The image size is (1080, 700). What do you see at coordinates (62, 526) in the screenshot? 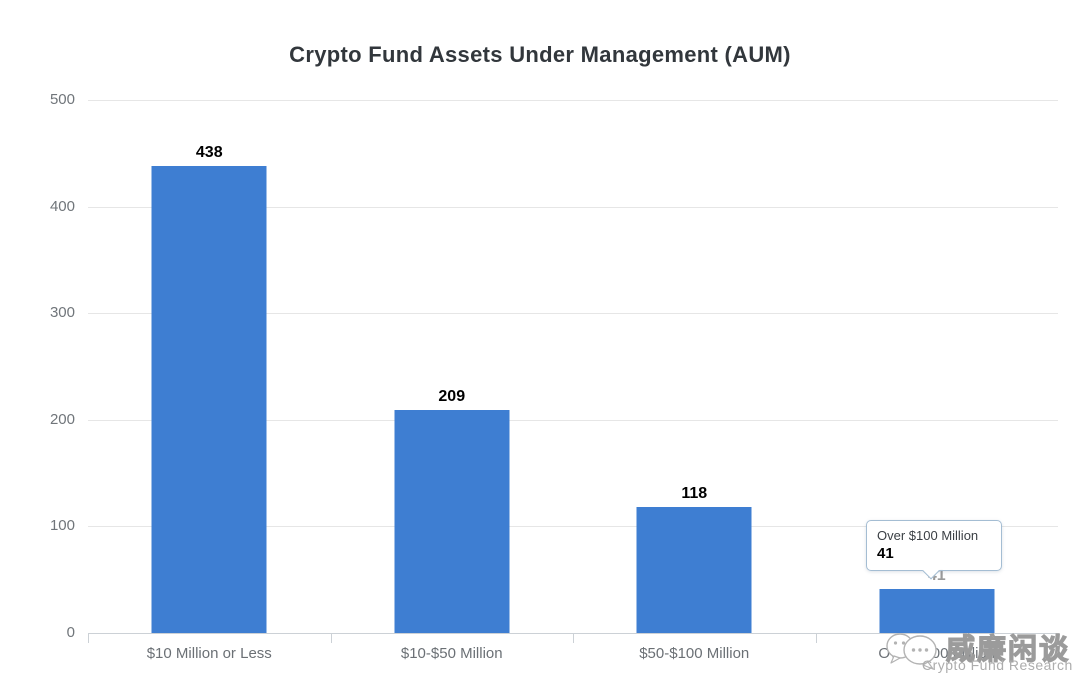
I see `y-tick-label-100: 100` at bounding box center [62, 526].